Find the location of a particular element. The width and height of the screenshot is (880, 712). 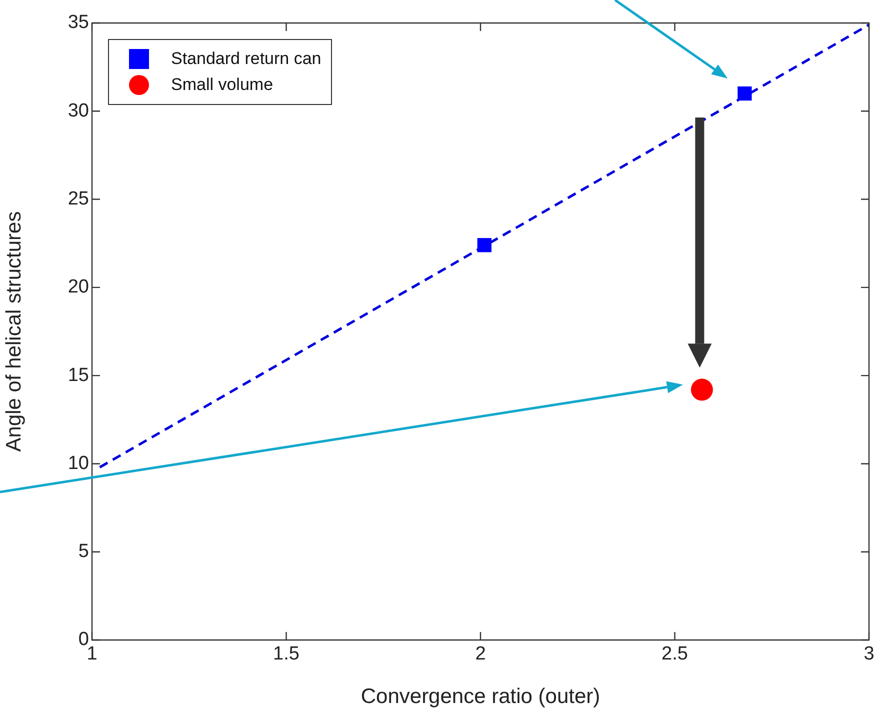

x-tick-label: 1 is located at coordinates (92, 654).